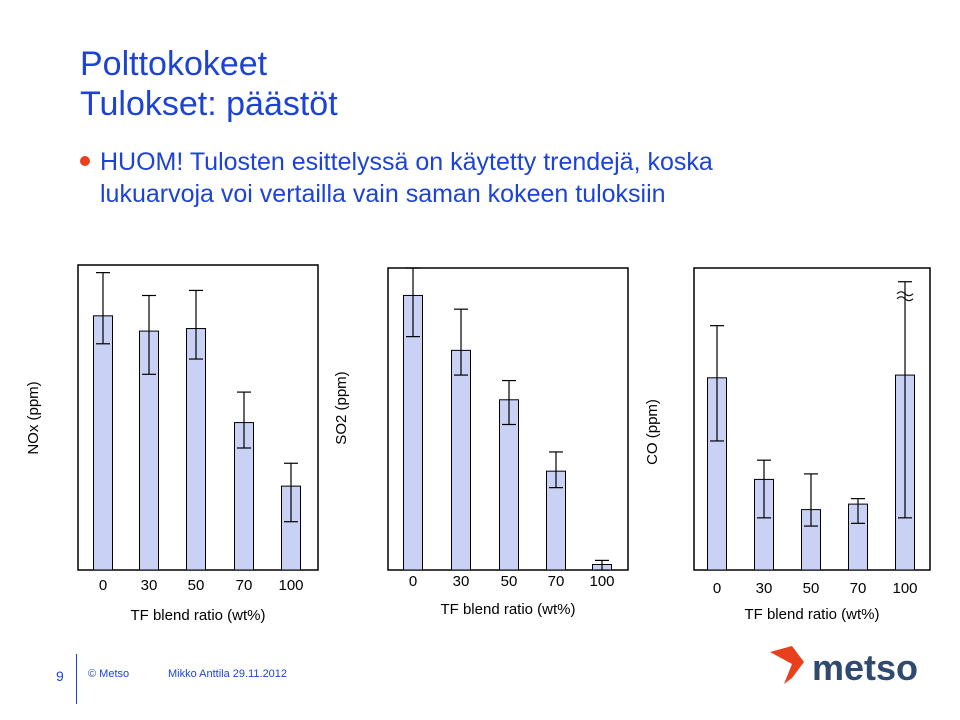 This screenshot has height=720, width=960. What do you see at coordinates (209, 104) in the screenshot?
I see `title-line-2: Tulokset: päästöt` at bounding box center [209, 104].